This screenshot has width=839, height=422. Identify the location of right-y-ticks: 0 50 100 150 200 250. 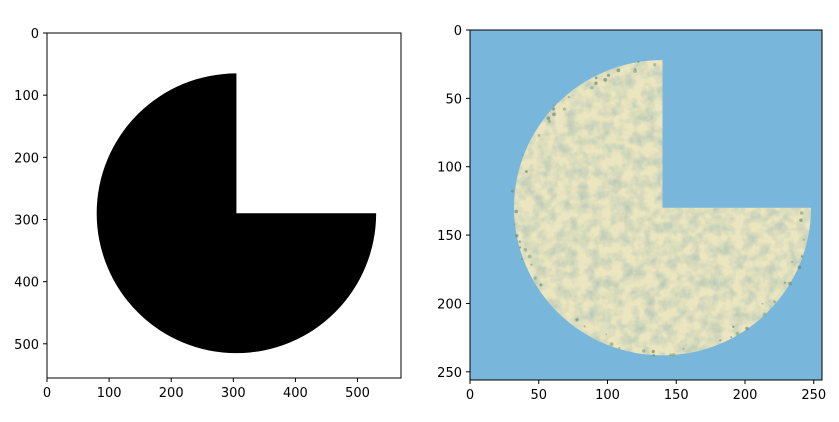
(453, 202).